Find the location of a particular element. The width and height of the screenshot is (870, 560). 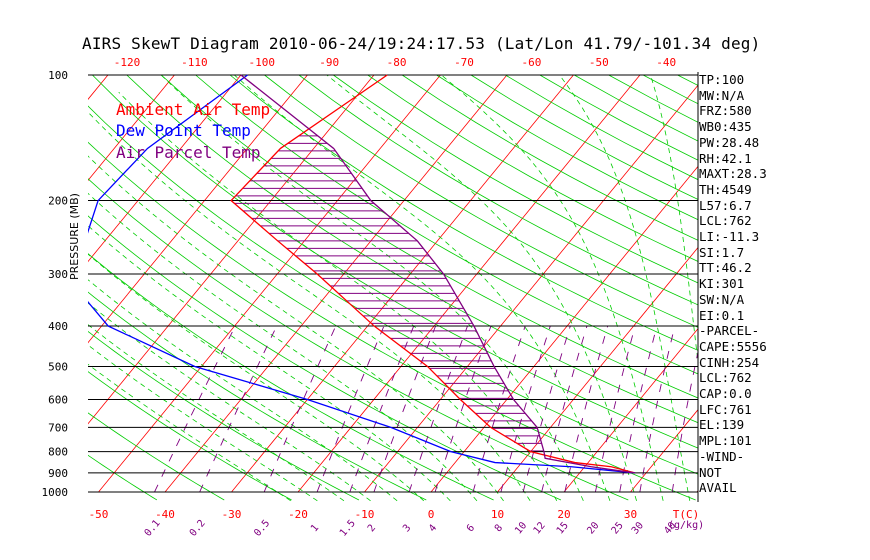

stat-item: L57:6.7 is located at coordinates (725, 205).